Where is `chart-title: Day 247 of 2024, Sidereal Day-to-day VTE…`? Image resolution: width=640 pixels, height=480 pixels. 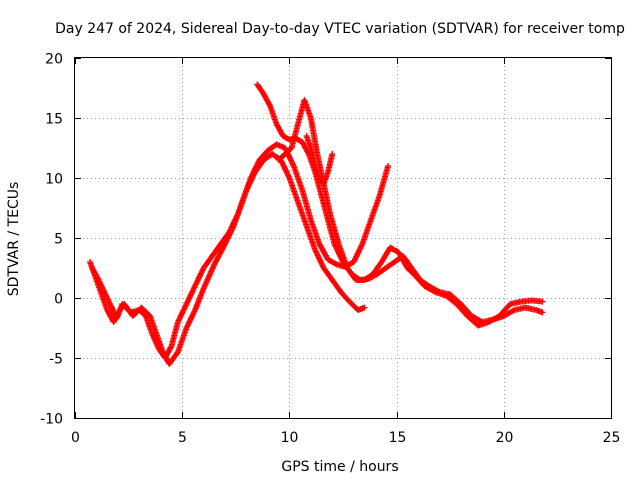 chart-title: Day 247 of 2024, Sidereal Day-to-day VTE… is located at coordinates (340, 29).